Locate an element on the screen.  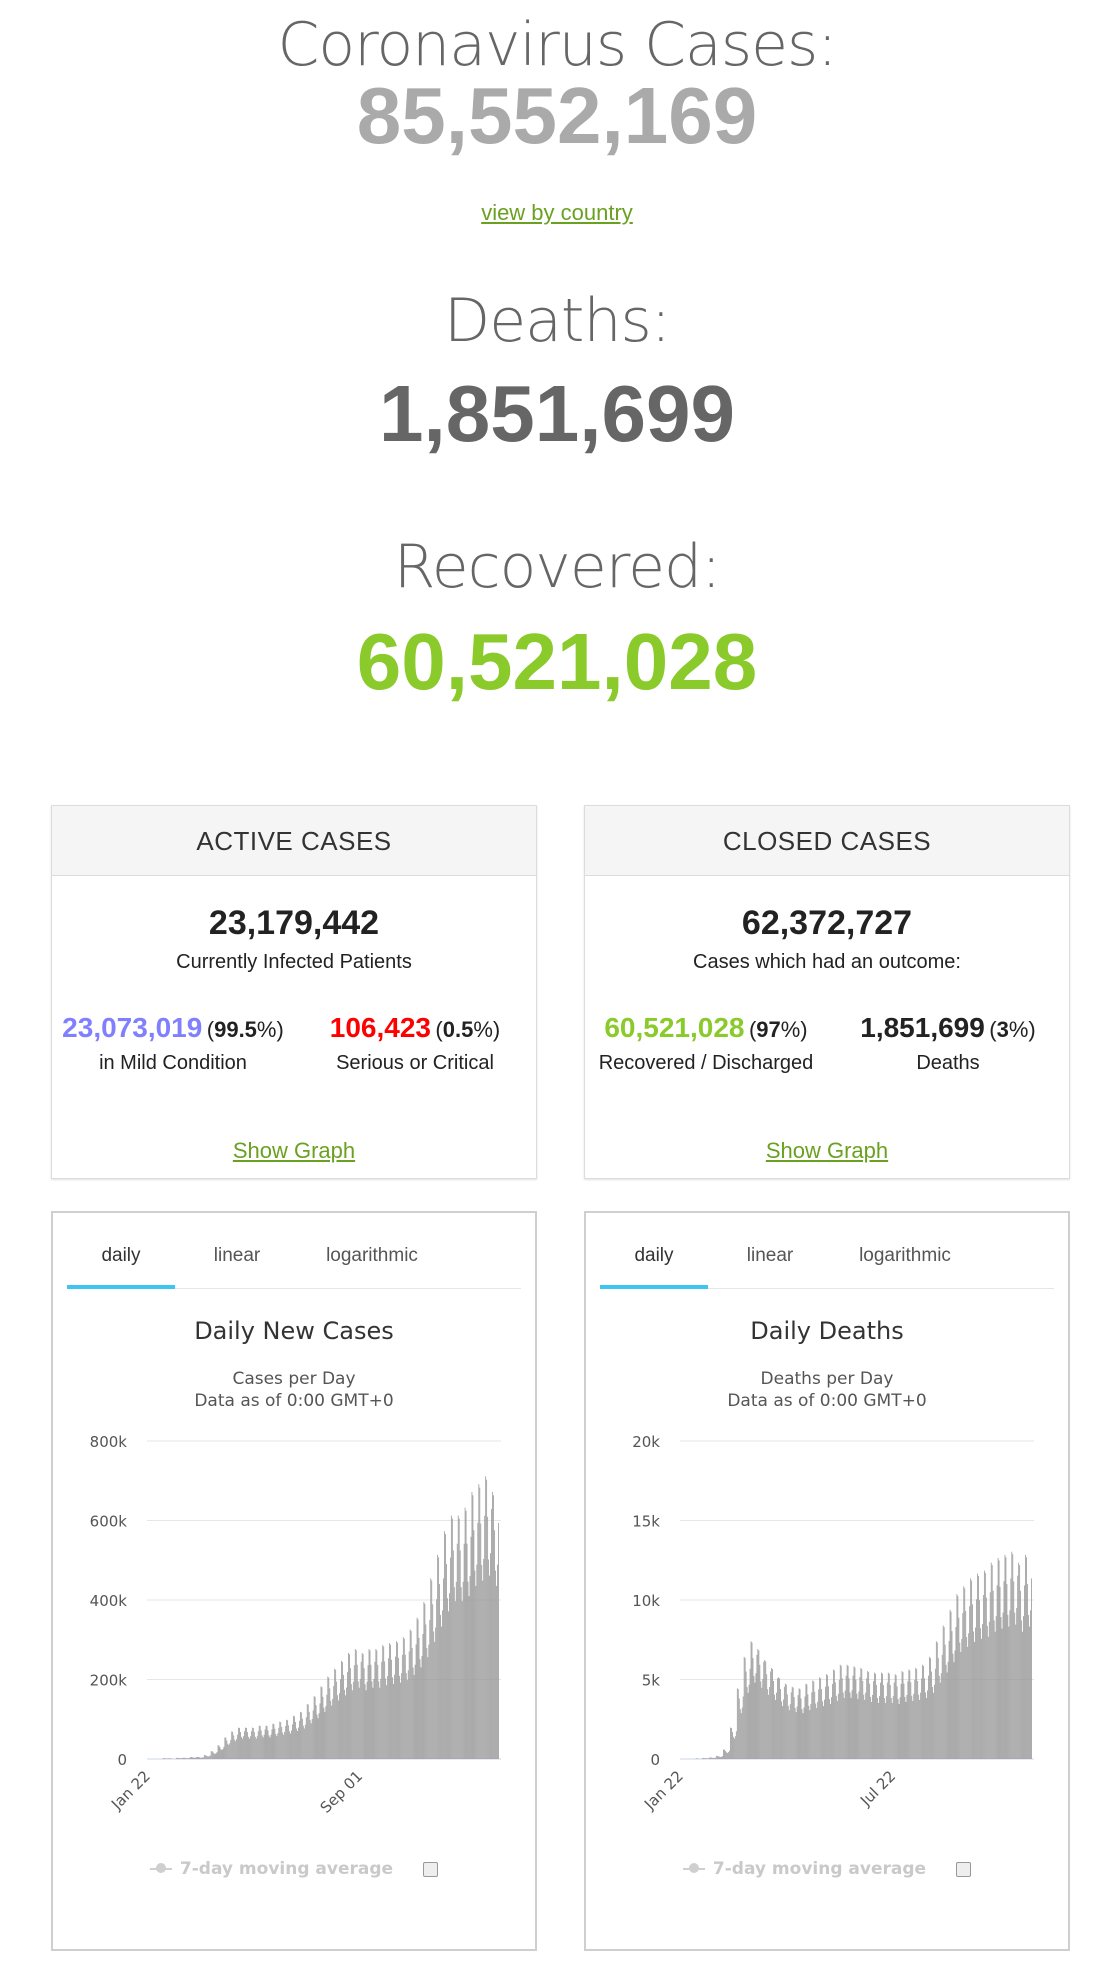
recovered-discharged-count: 60,521,028 is located at coordinates (674, 1027).